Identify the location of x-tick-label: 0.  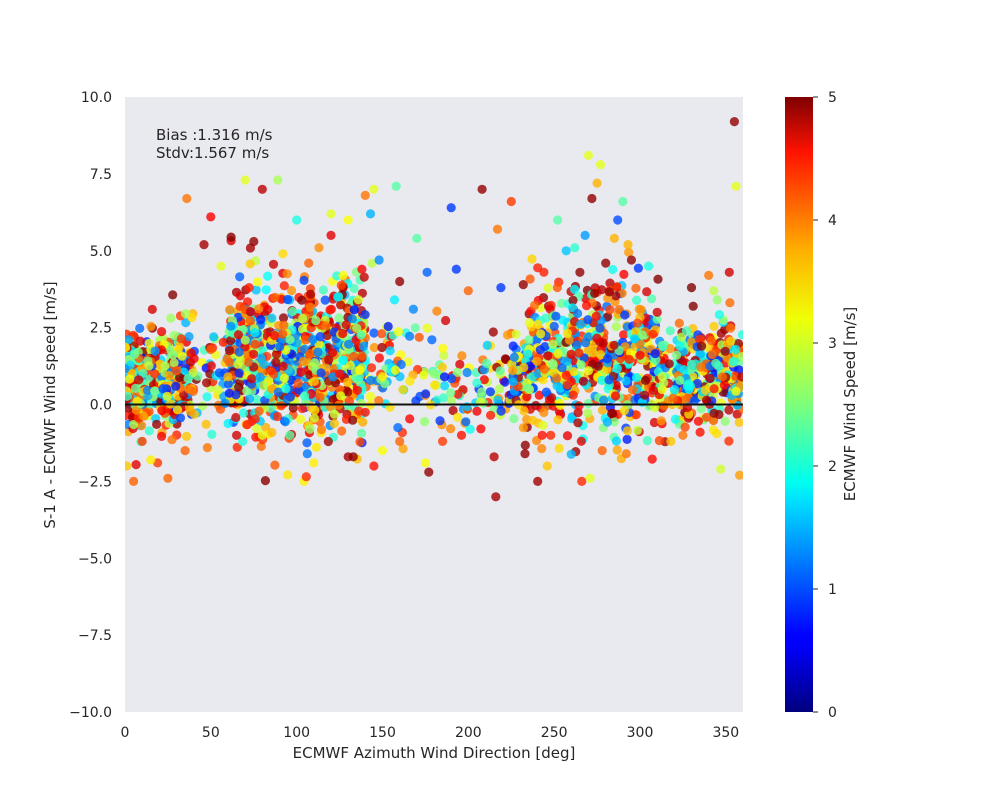
(125, 733).